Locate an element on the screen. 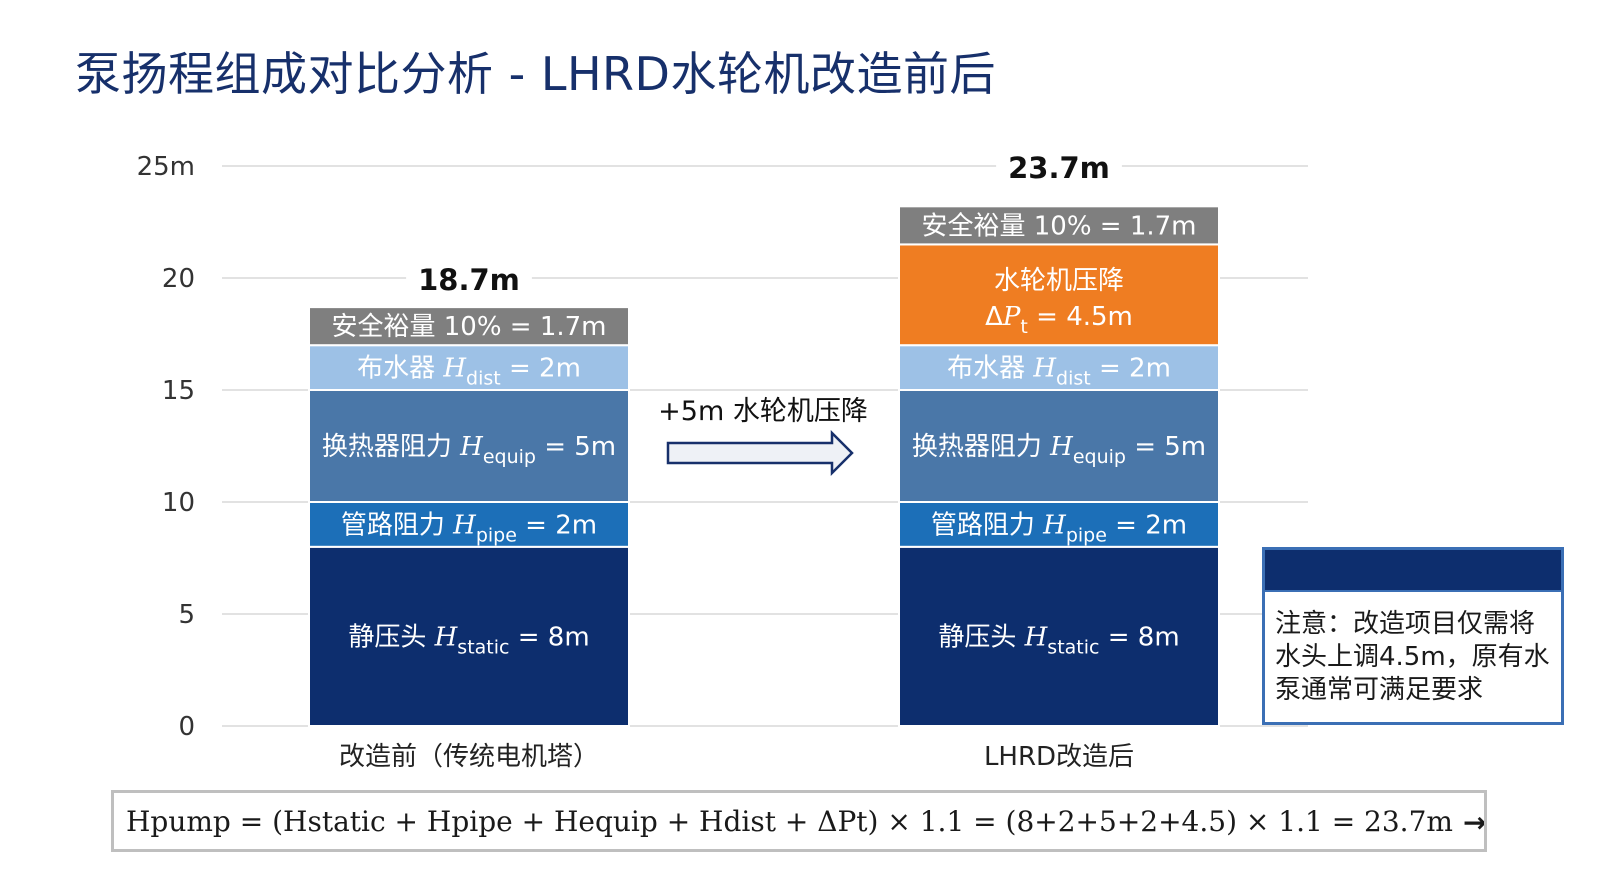 Image resolution: width=1600 pixels, height=892 pixels. bar-segment-pipe is located at coordinates (469, 524).